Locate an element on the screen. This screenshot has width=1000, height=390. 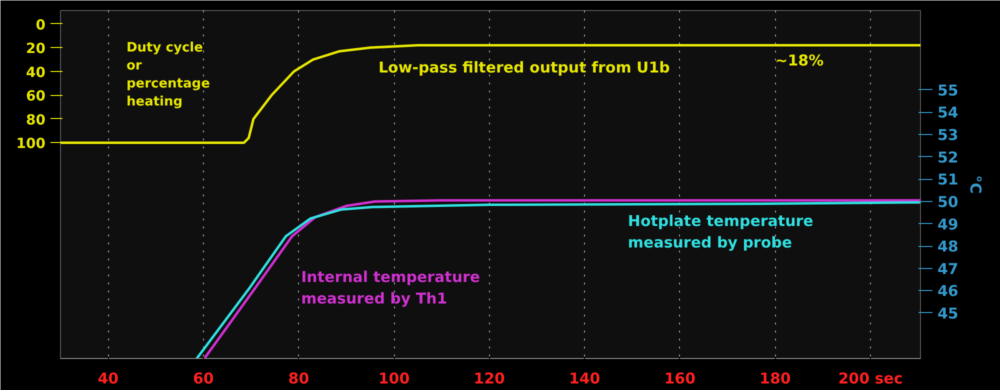
y2-tick-label: 45 is located at coordinates (948, 313).